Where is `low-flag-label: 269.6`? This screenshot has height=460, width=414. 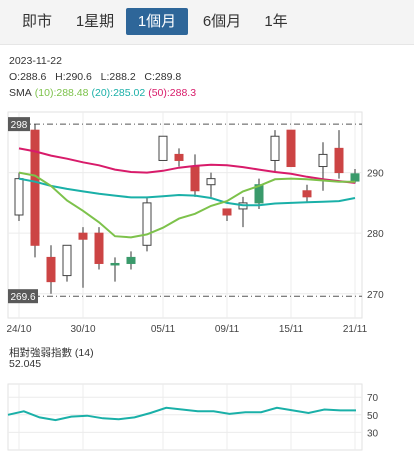 low-flag-label: 269.6 is located at coordinates (22, 297).